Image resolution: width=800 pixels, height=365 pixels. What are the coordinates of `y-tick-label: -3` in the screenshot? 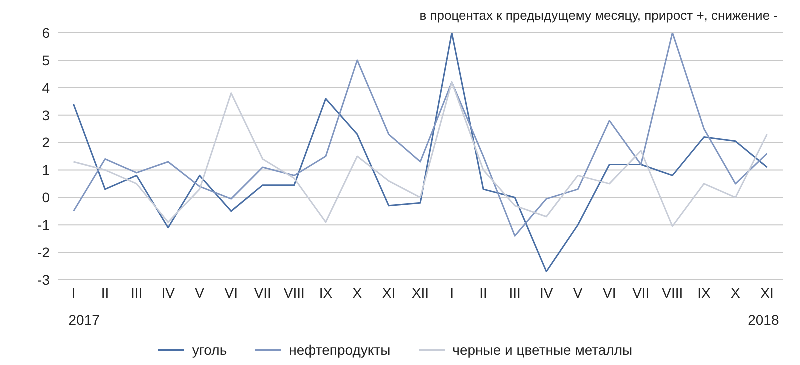 It's located at (44, 280).